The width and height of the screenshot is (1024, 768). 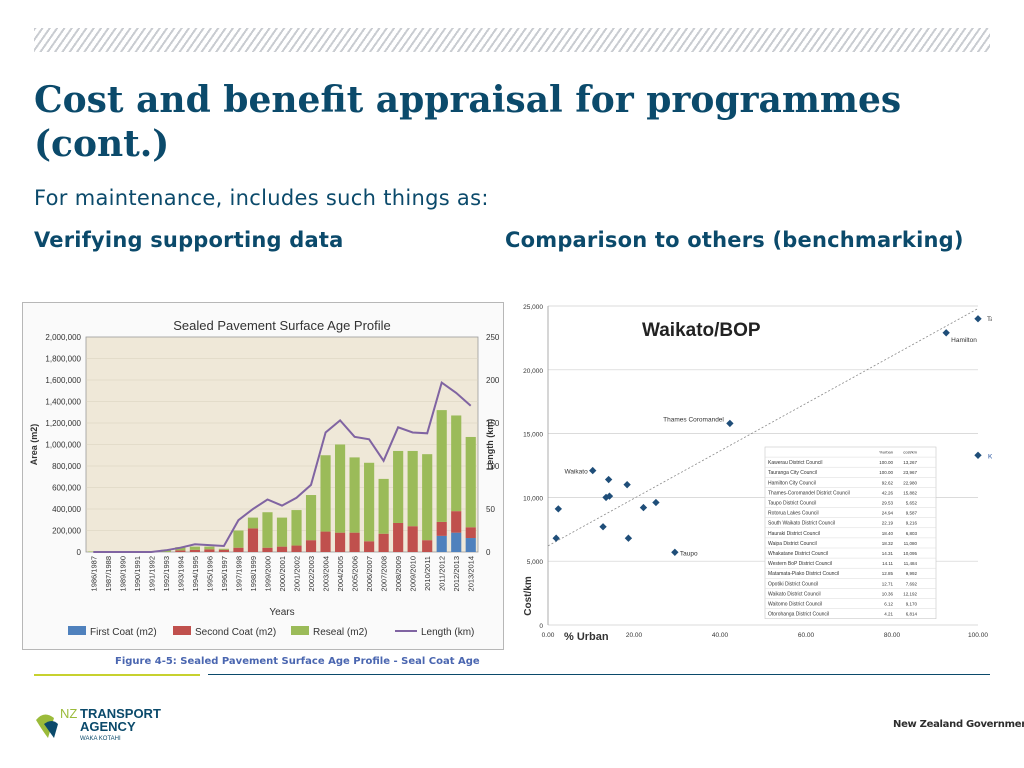 I want to click on table-cell-cost: 7,692, so click(x=912, y=583).